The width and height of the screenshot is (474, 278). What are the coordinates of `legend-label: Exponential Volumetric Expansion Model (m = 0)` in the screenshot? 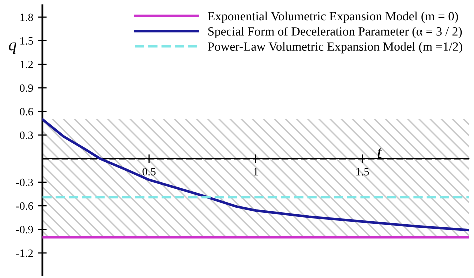 It's located at (333, 18).